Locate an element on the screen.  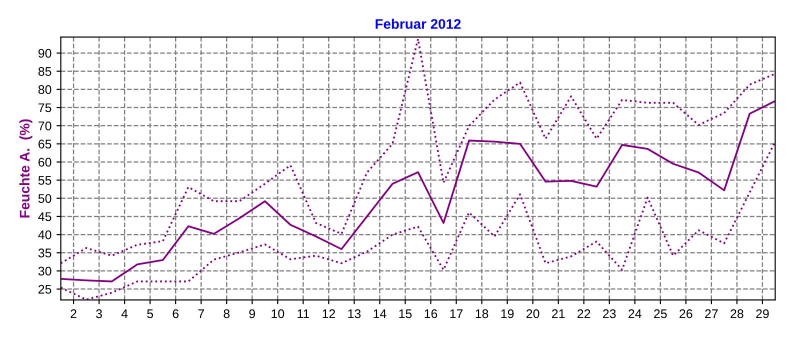
x-tick-label: 14 is located at coordinates (380, 313).